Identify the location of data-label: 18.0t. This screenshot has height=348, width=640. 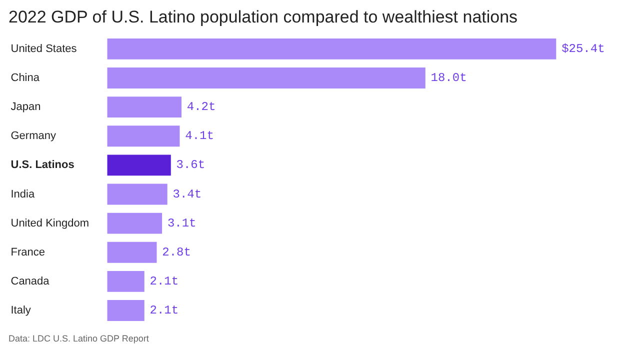
(448, 78).